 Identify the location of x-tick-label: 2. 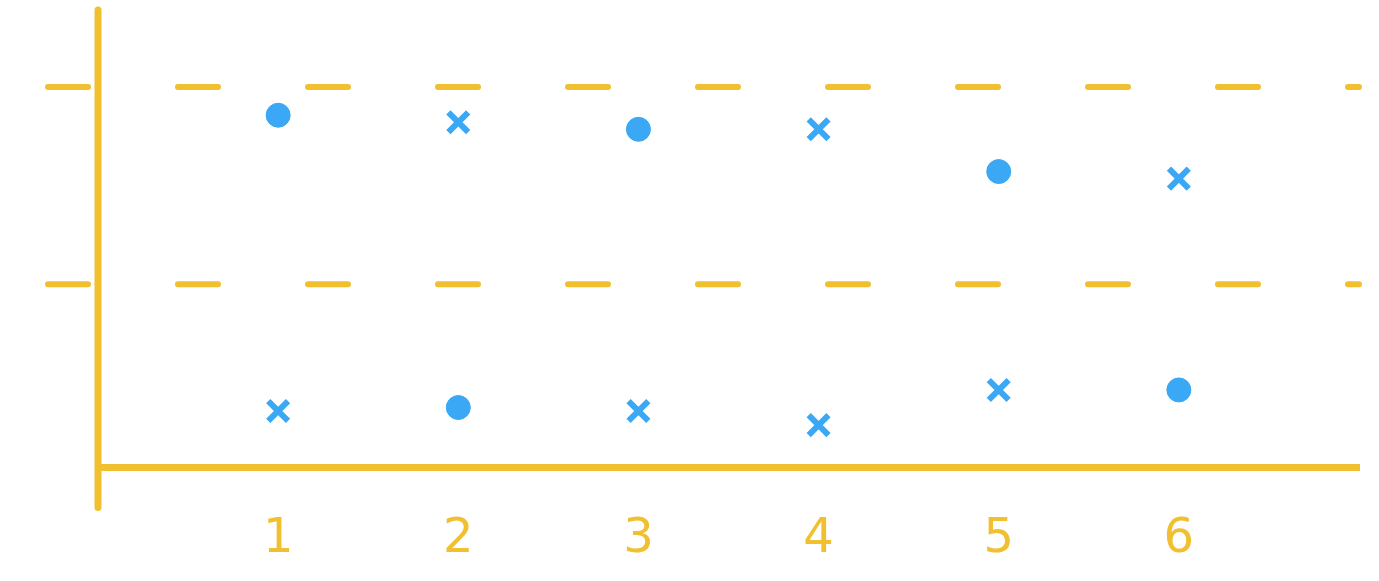
(458, 534).